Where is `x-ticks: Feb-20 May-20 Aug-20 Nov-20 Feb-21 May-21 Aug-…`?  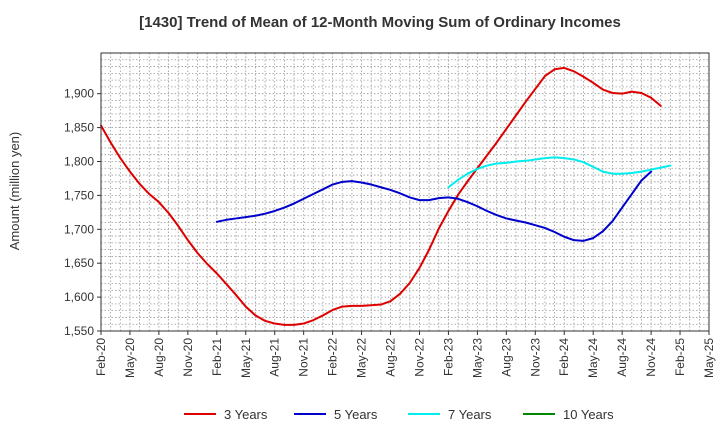
x-ticks: Feb-20 May-20 Aug-20 Nov-20 Feb-21 May-21 Aug-… is located at coordinates (405, 354).